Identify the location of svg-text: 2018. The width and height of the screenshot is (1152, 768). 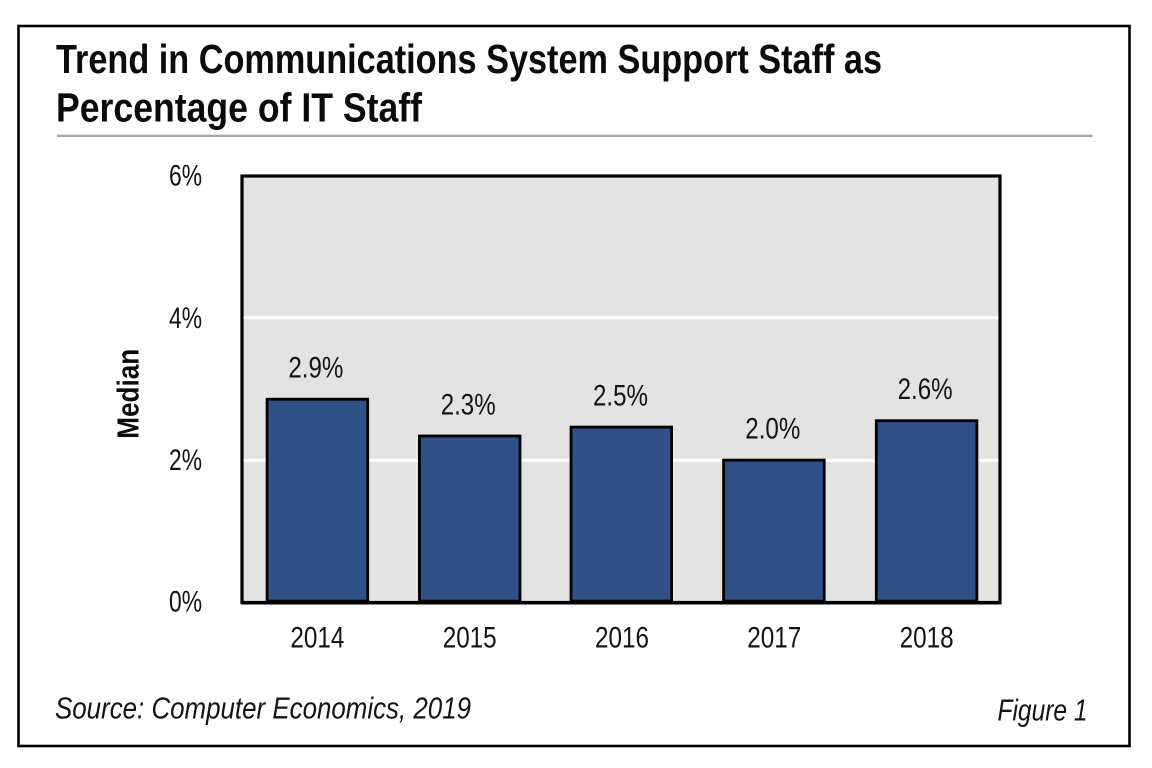
(927, 637).